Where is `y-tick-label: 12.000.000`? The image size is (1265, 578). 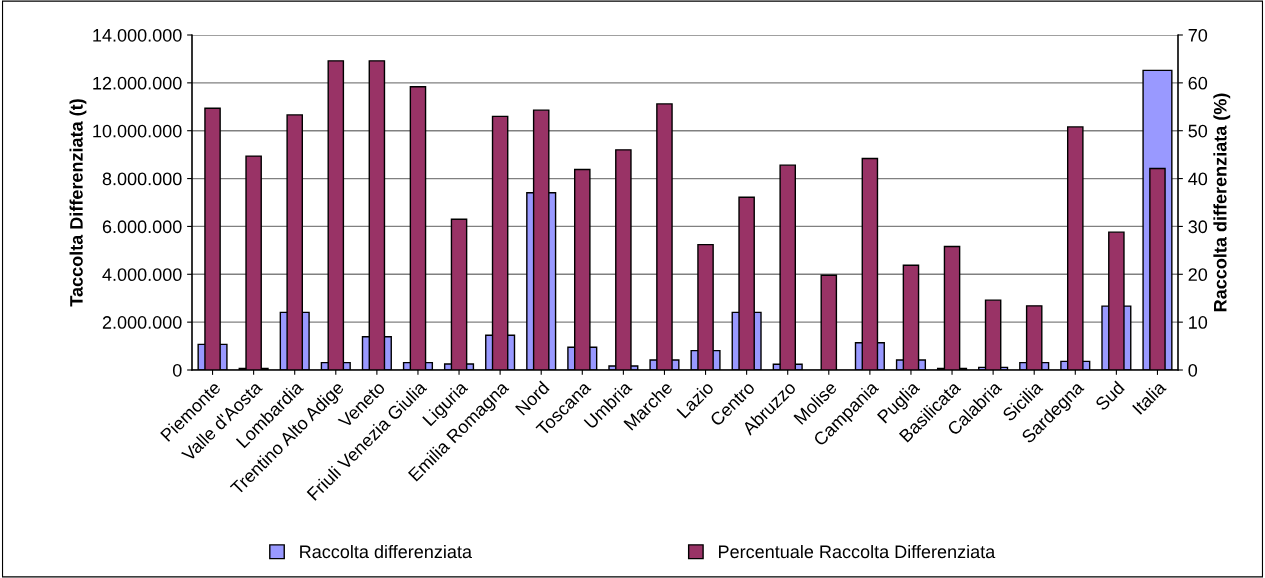
y-tick-label: 12.000.000 is located at coordinates (137, 83).